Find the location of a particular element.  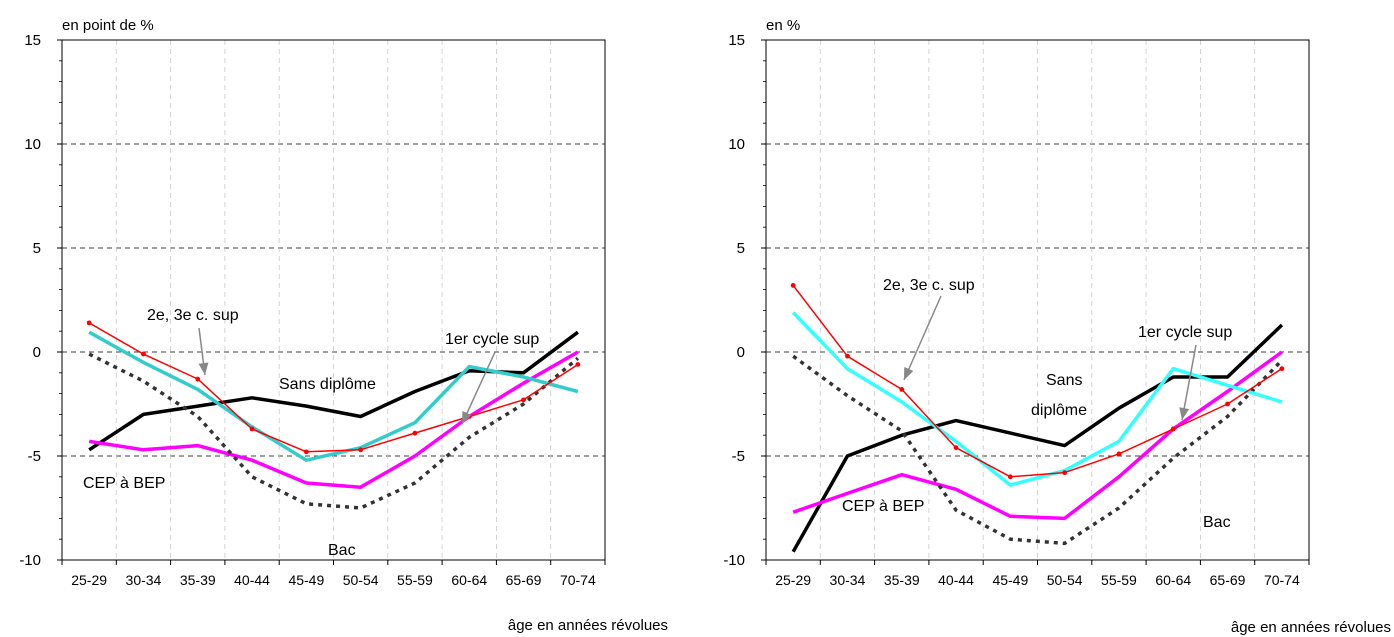

annotation-label: Sans diplôme is located at coordinates (327, 384).